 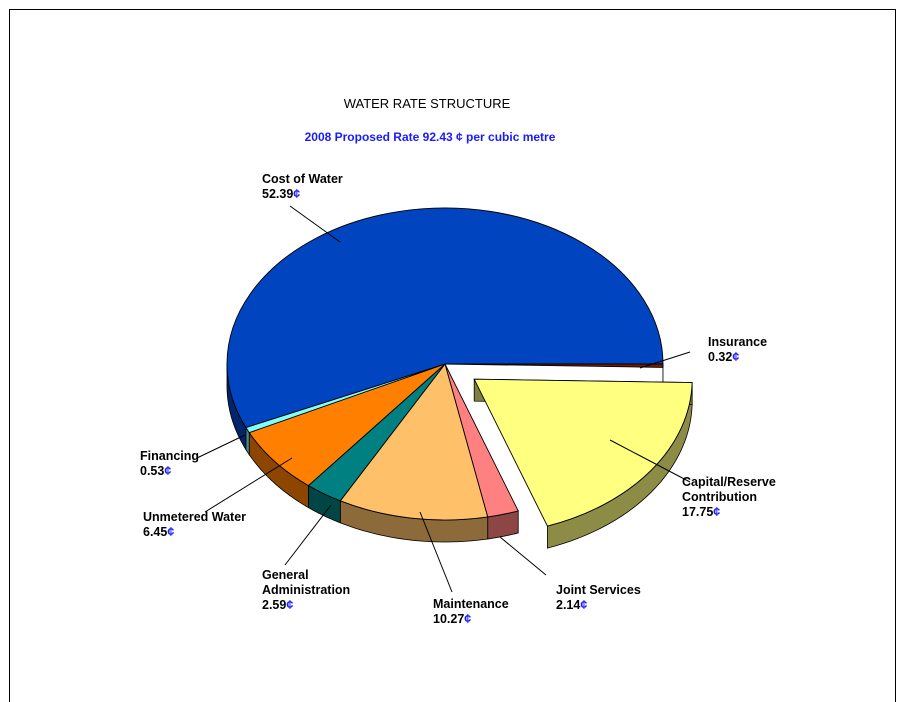 I want to click on label-name-line: Unmetered Water, so click(x=194, y=517).